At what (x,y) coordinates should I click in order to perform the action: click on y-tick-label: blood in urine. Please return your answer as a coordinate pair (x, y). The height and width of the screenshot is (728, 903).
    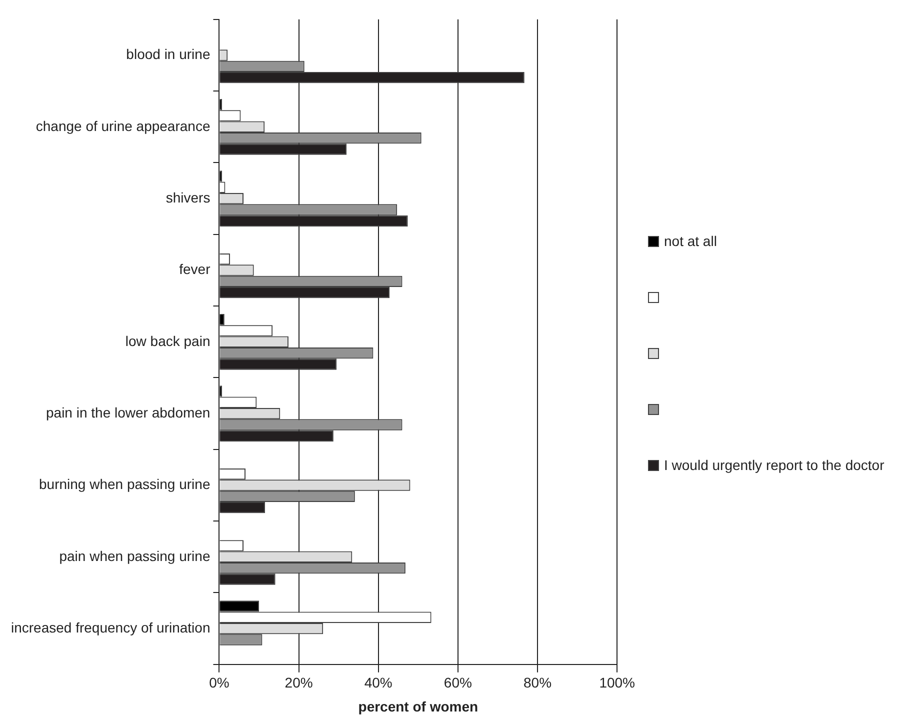
    Looking at the image, I should click on (168, 54).